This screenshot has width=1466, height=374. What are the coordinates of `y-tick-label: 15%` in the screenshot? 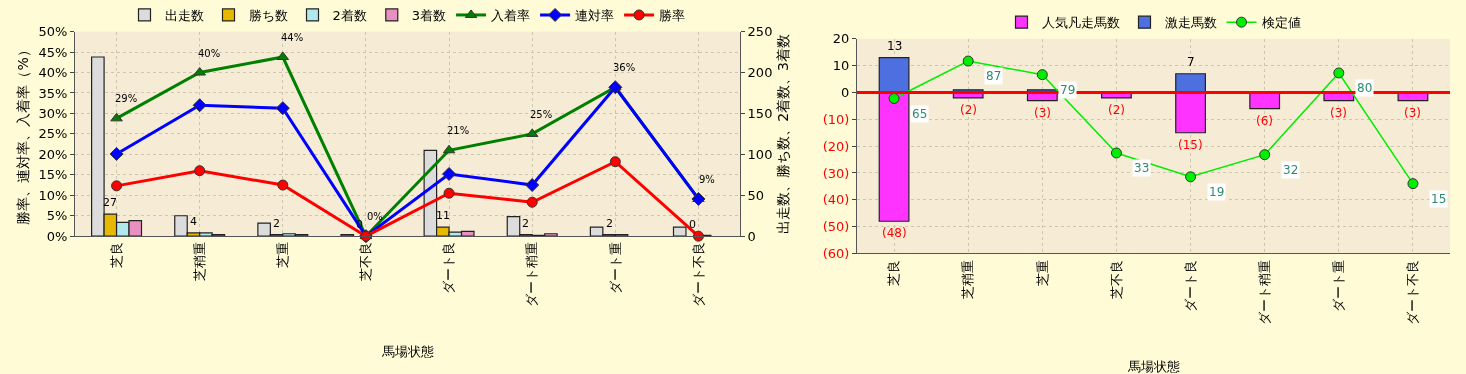 It's located at (53, 175).